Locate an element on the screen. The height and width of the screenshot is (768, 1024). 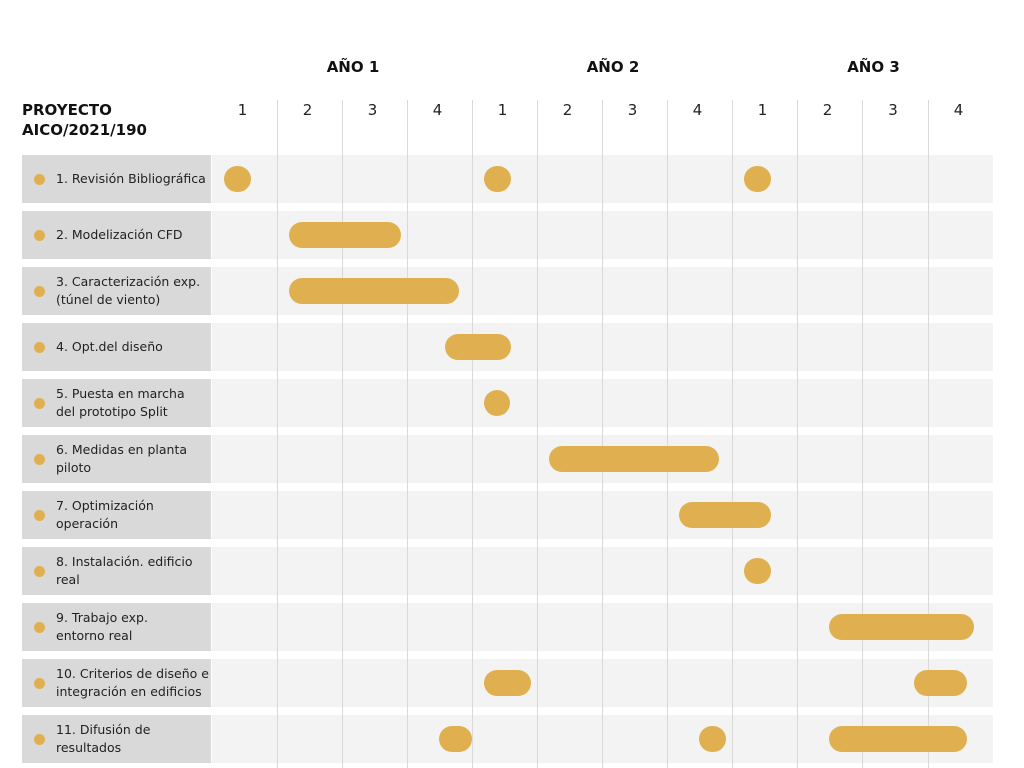
year-label: AÑO 1 is located at coordinates (353, 67).